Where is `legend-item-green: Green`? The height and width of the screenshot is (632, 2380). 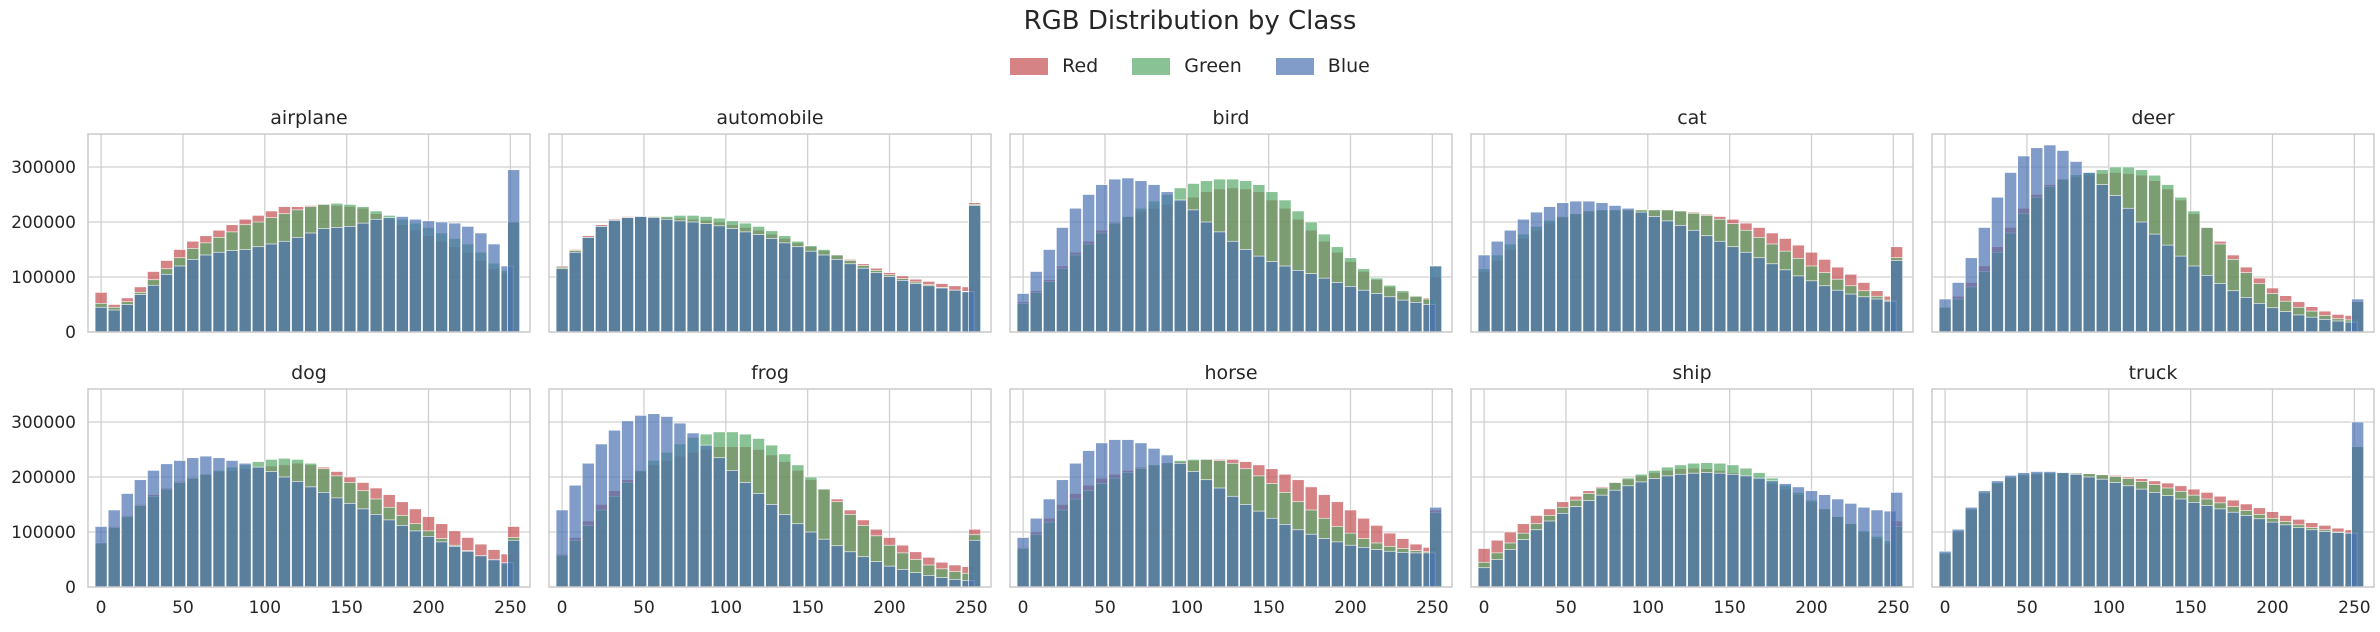
legend-item-green: Green is located at coordinates (1187, 66).